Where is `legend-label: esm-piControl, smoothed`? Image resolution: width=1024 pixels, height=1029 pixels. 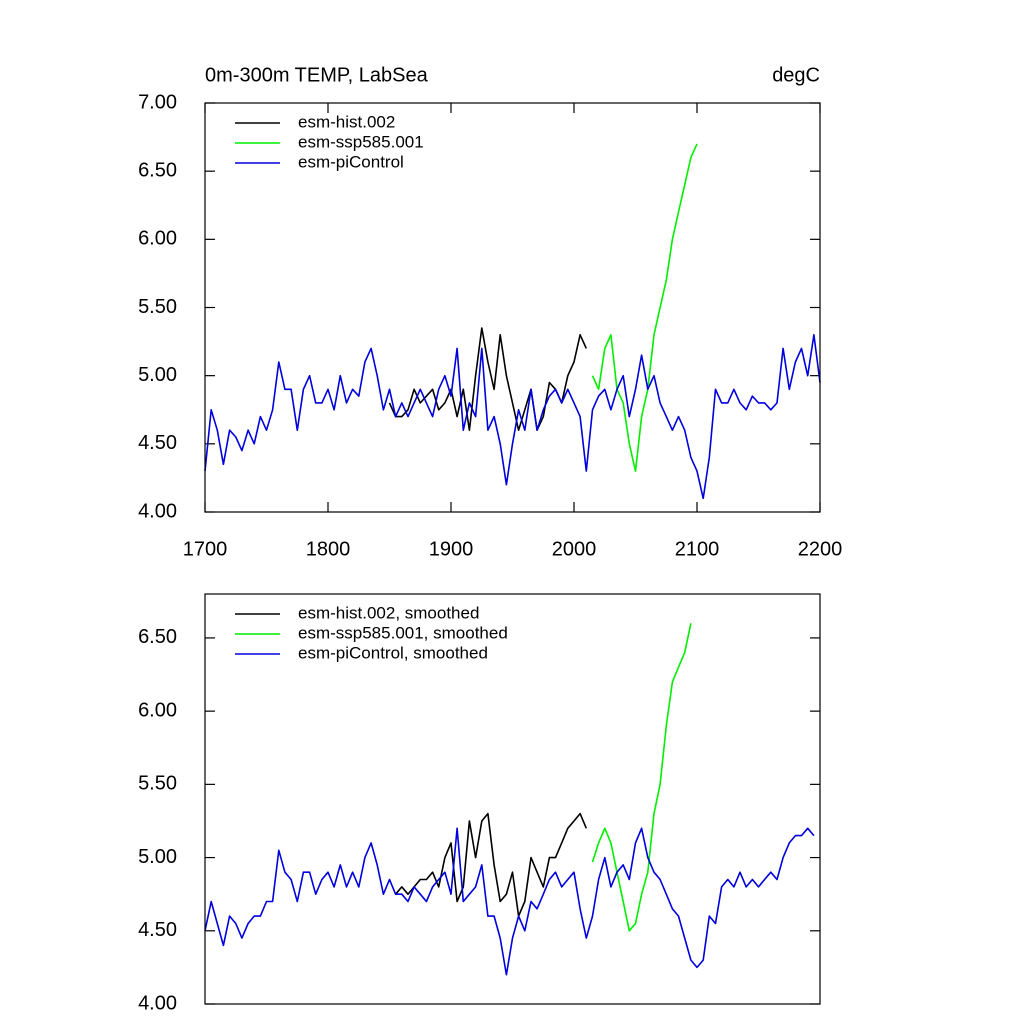 legend-label: esm-piControl, smoothed is located at coordinates (393, 652).